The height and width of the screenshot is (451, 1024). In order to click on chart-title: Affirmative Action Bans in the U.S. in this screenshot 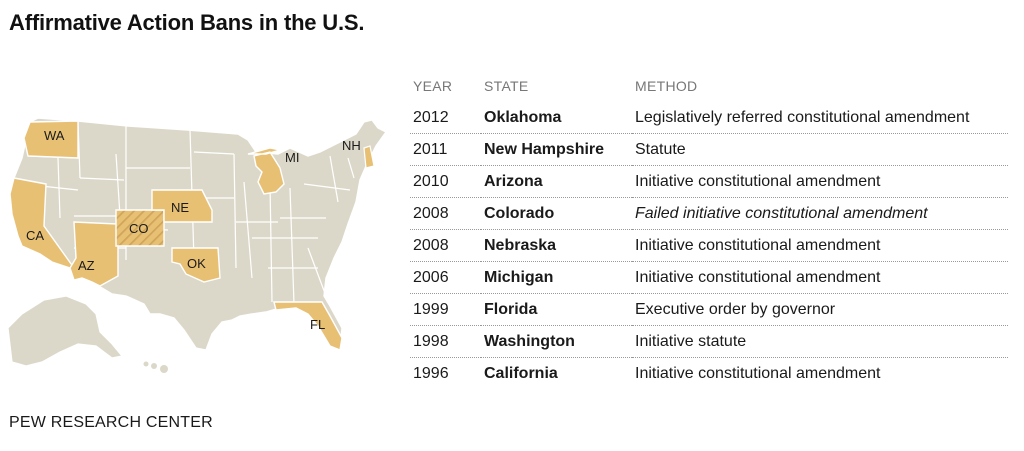, I will do `click(187, 22)`.